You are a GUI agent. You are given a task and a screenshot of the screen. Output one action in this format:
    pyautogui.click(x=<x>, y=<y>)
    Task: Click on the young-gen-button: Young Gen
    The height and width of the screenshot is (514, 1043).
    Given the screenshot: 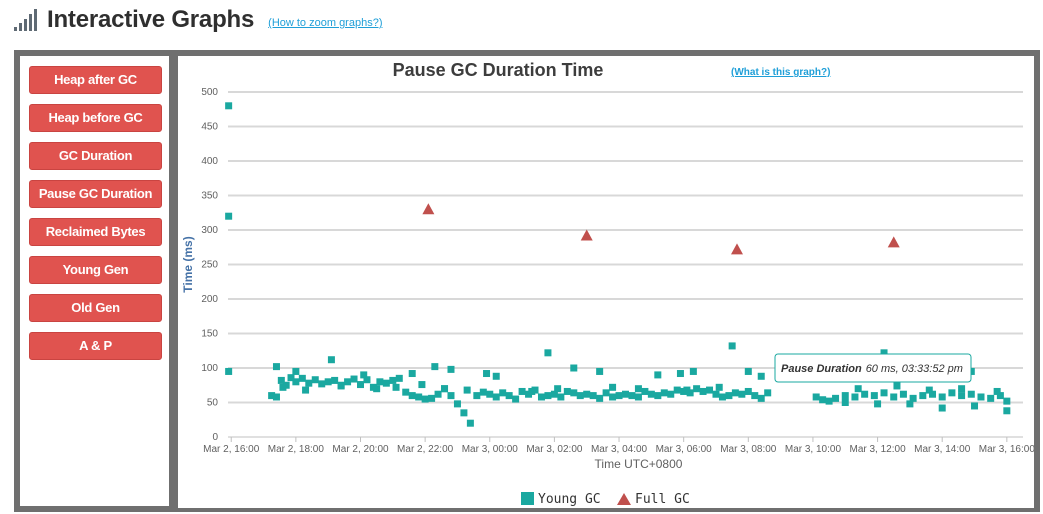 What is the action you would take?
    pyautogui.click(x=95, y=270)
    